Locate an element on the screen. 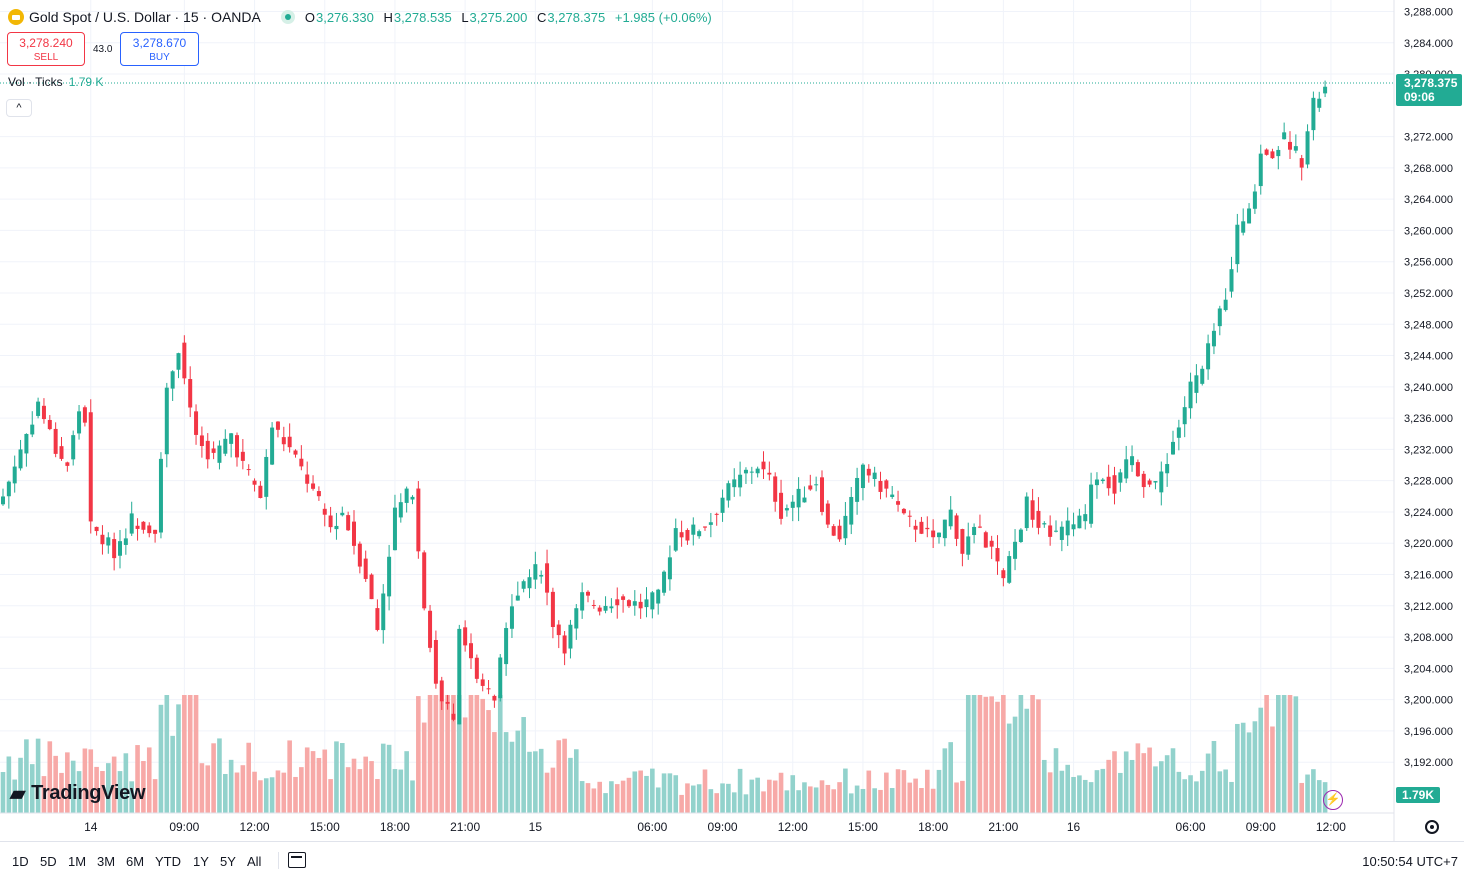  sell-button: 3,278.240 SELL is located at coordinates (46, 49).